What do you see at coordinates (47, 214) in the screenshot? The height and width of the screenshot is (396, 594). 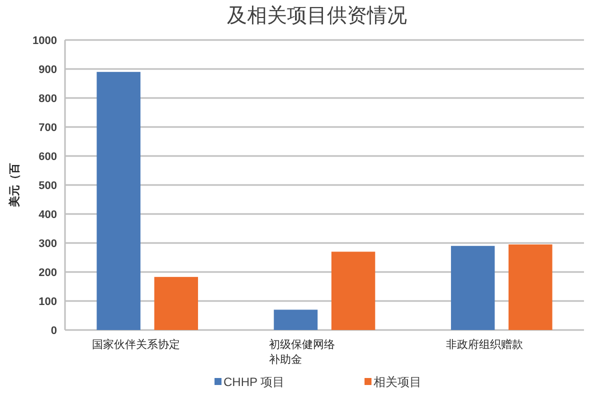 I see `y-tick-label: 400` at bounding box center [47, 214].